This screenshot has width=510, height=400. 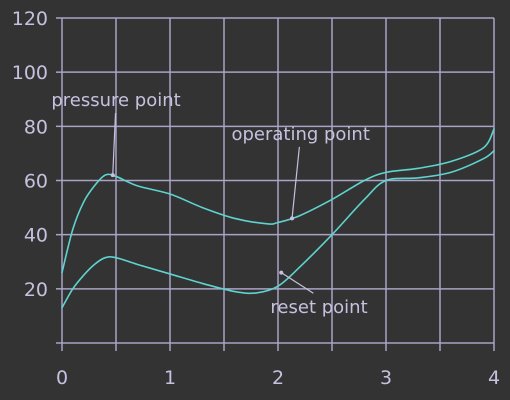 What do you see at coordinates (300, 134) in the screenshot?
I see `annotation-operating-point: operating point` at bounding box center [300, 134].